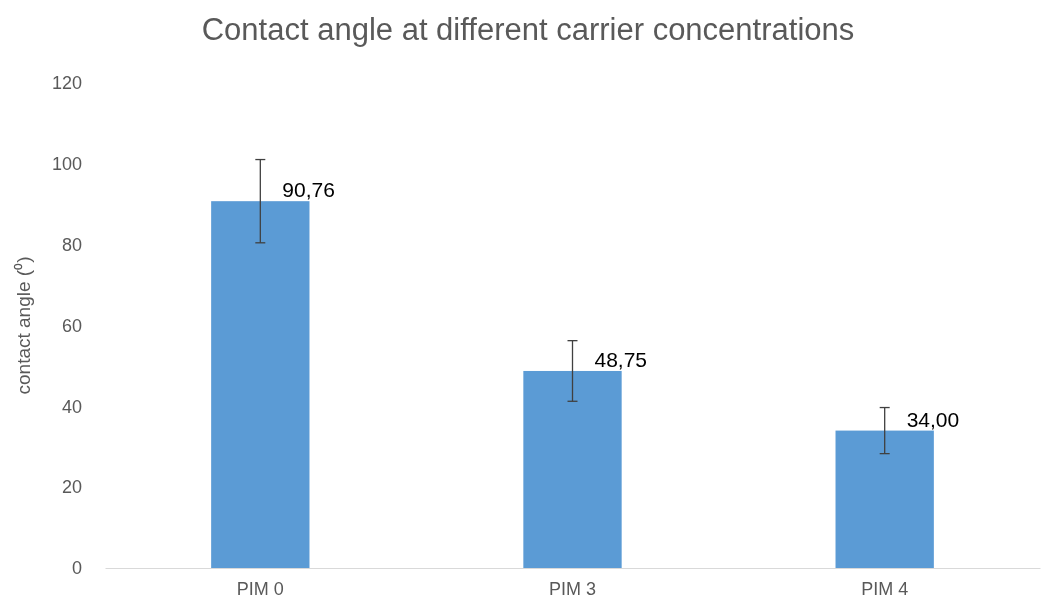 This screenshot has width=1045, height=607. What do you see at coordinates (528, 29) in the screenshot?
I see `chart-title: Contact angle at different carrier concentrations` at bounding box center [528, 29].